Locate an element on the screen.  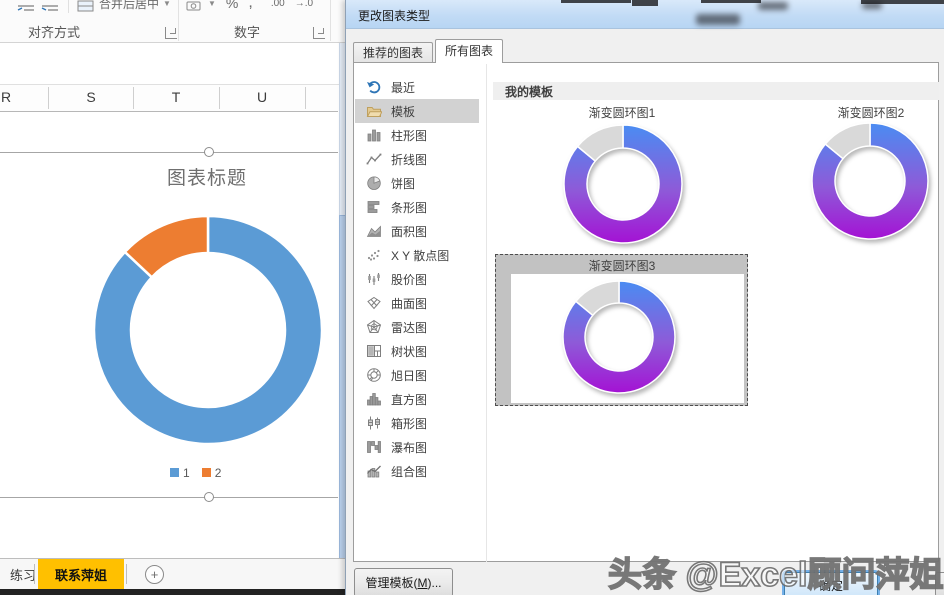
increase-decimal-icon: .00 is located at coordinates (277, 4).